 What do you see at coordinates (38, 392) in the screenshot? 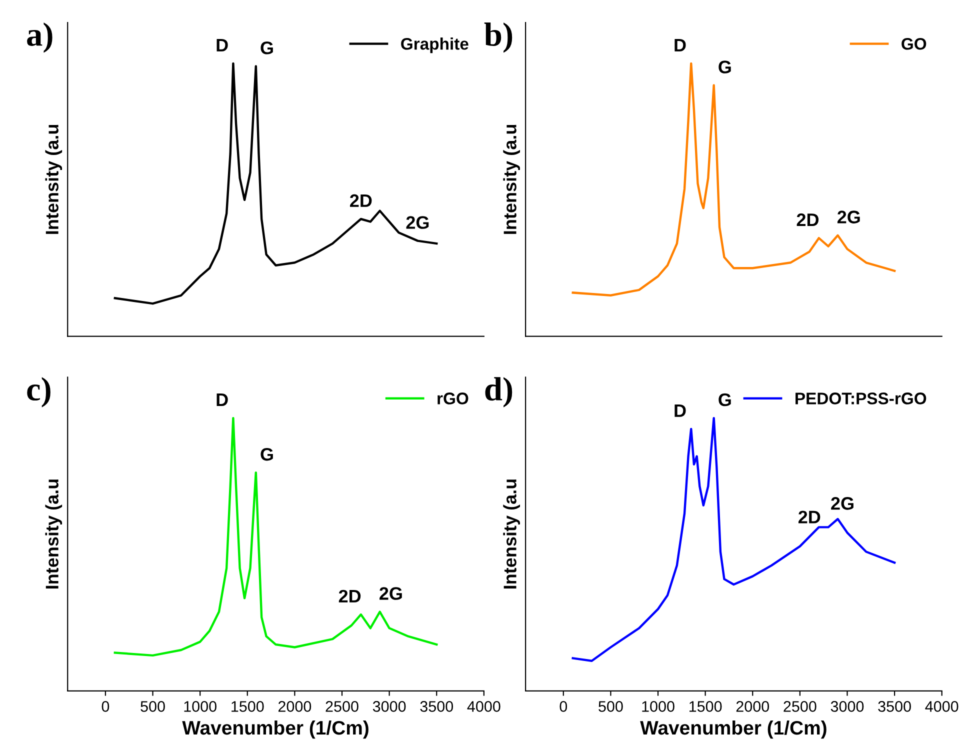
I see `chart-title: c)` at bounding box center [38, 392].